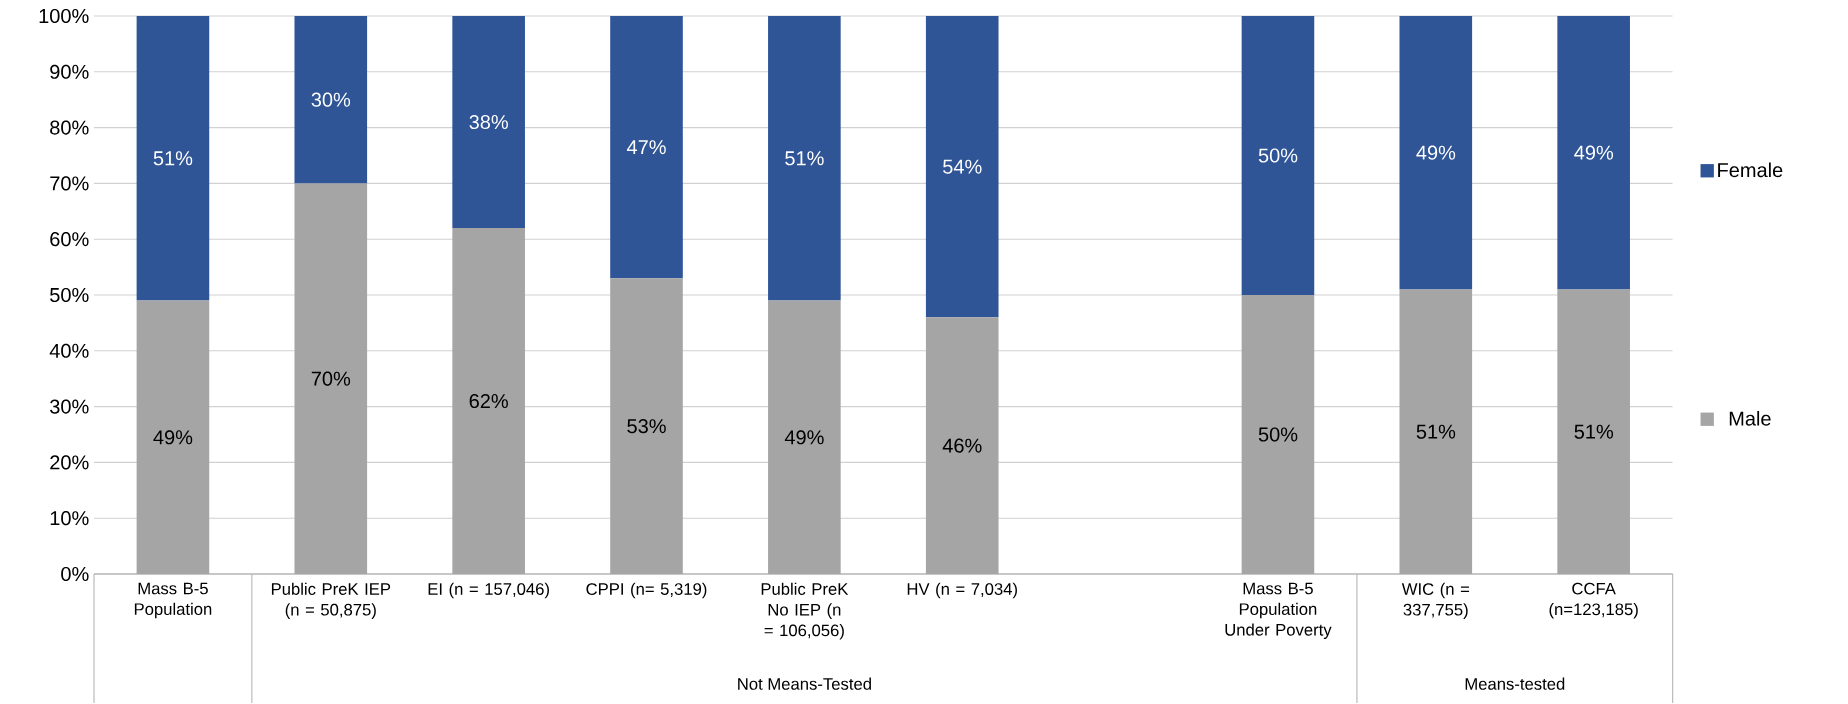 The image size is (1848, 704). I want to click on y-tick-label: 40%, so click(69, 351).